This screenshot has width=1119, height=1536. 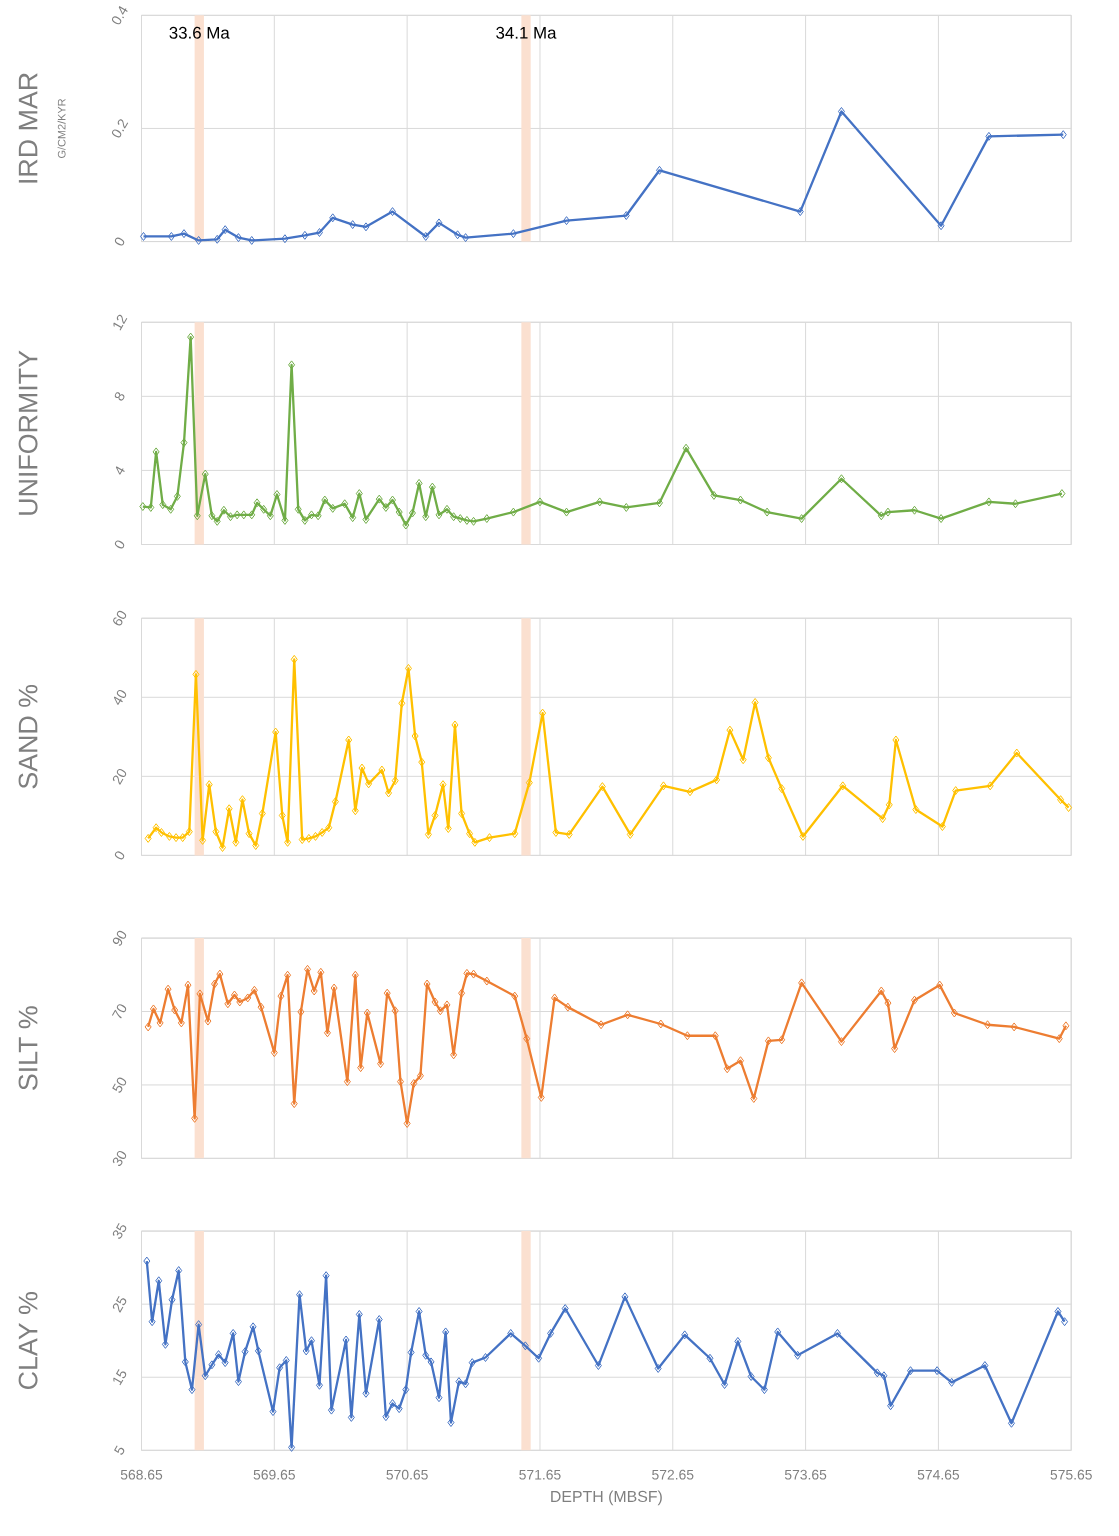 What do you see at coordinates (28, 736) in the screenshot?
I see `y-axis-title: SAND %` at bounding box center [28, 736].